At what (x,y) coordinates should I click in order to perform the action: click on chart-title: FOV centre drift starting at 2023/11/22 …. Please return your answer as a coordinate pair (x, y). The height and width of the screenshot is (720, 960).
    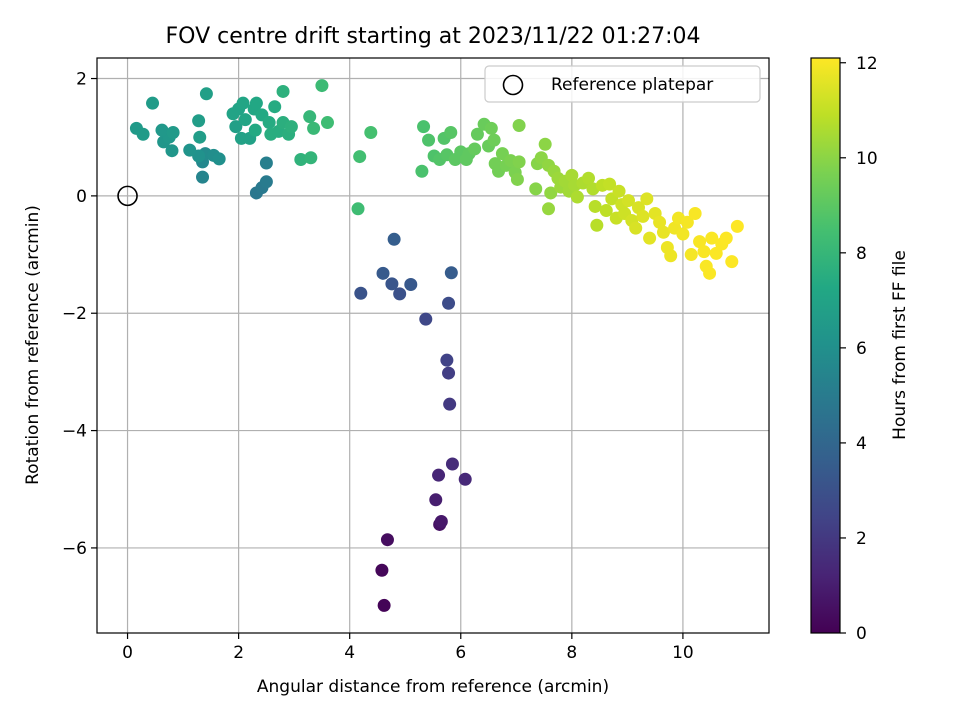
    Looking at the image, I should click on (433, 36).